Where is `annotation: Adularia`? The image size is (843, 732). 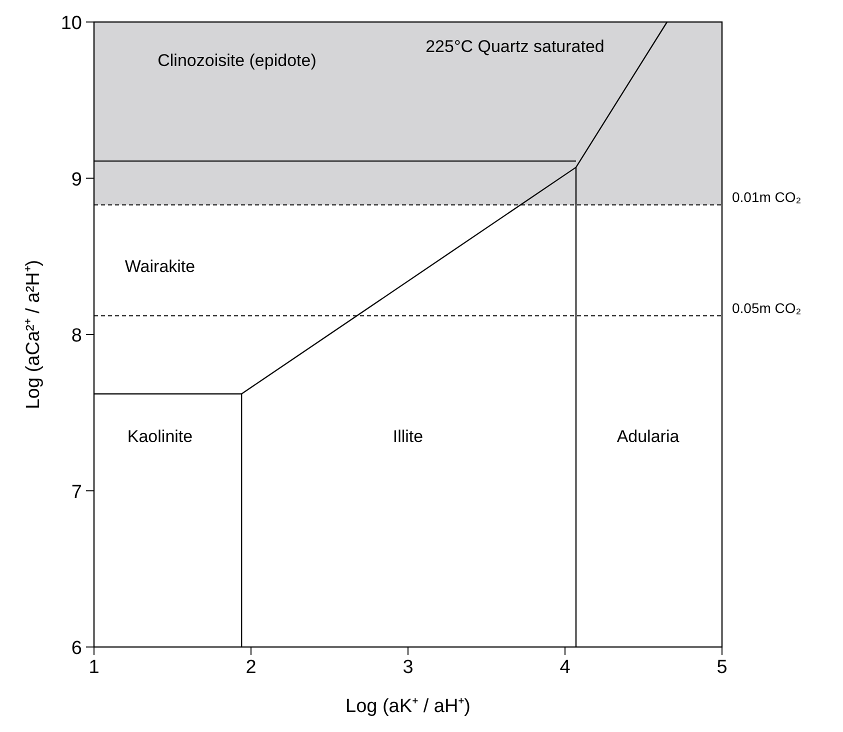
annotation: Adularia is located at coordinates (648, 436).